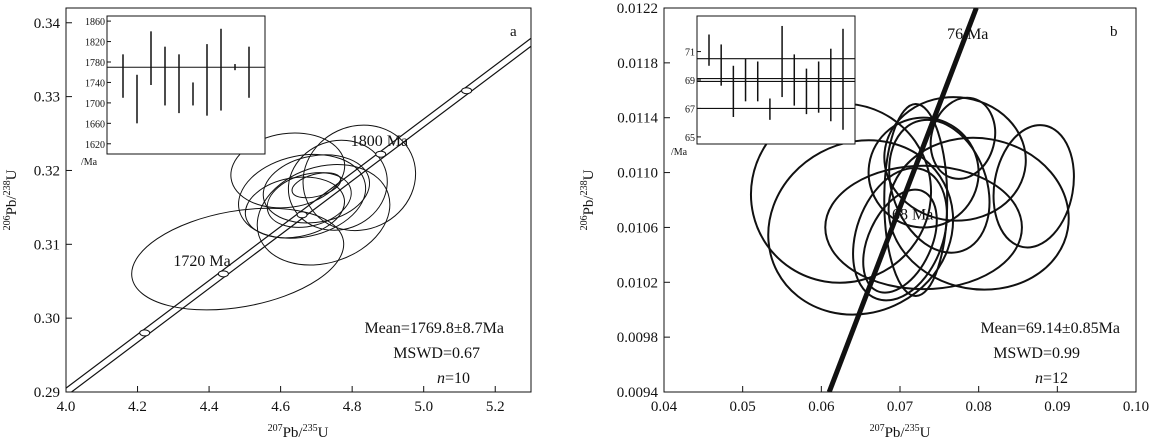  I want to click on panel-a-ytick-label: 0.31, so click(47, 245).